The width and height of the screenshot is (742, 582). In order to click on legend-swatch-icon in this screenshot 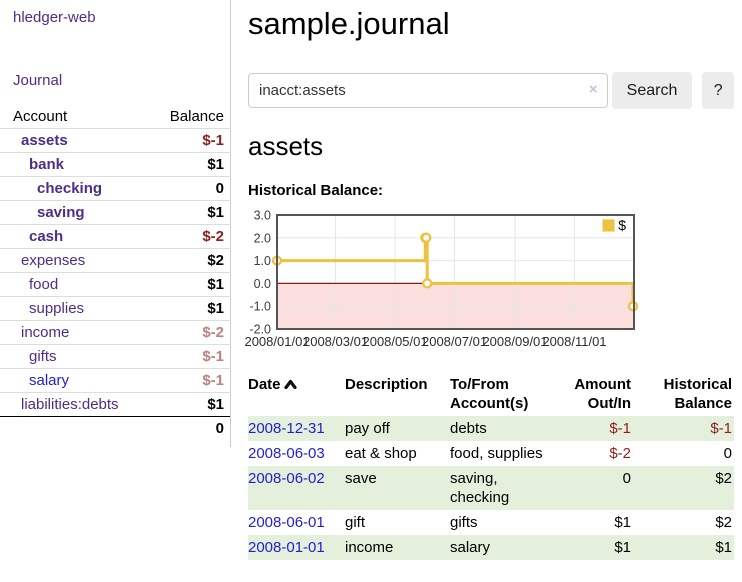, I will do `click(609, 225)`.